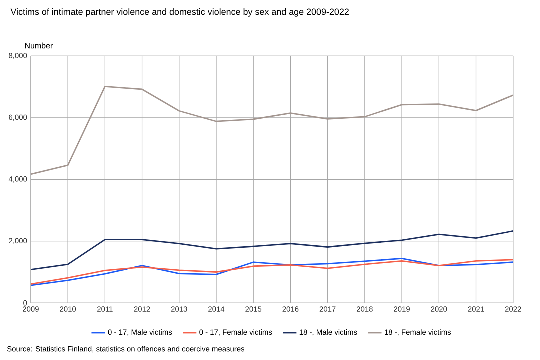  I want to click on chart-title: Victims of intimate partner violence and domestic violence by sex and age 2009-2022, so click(179, 12).